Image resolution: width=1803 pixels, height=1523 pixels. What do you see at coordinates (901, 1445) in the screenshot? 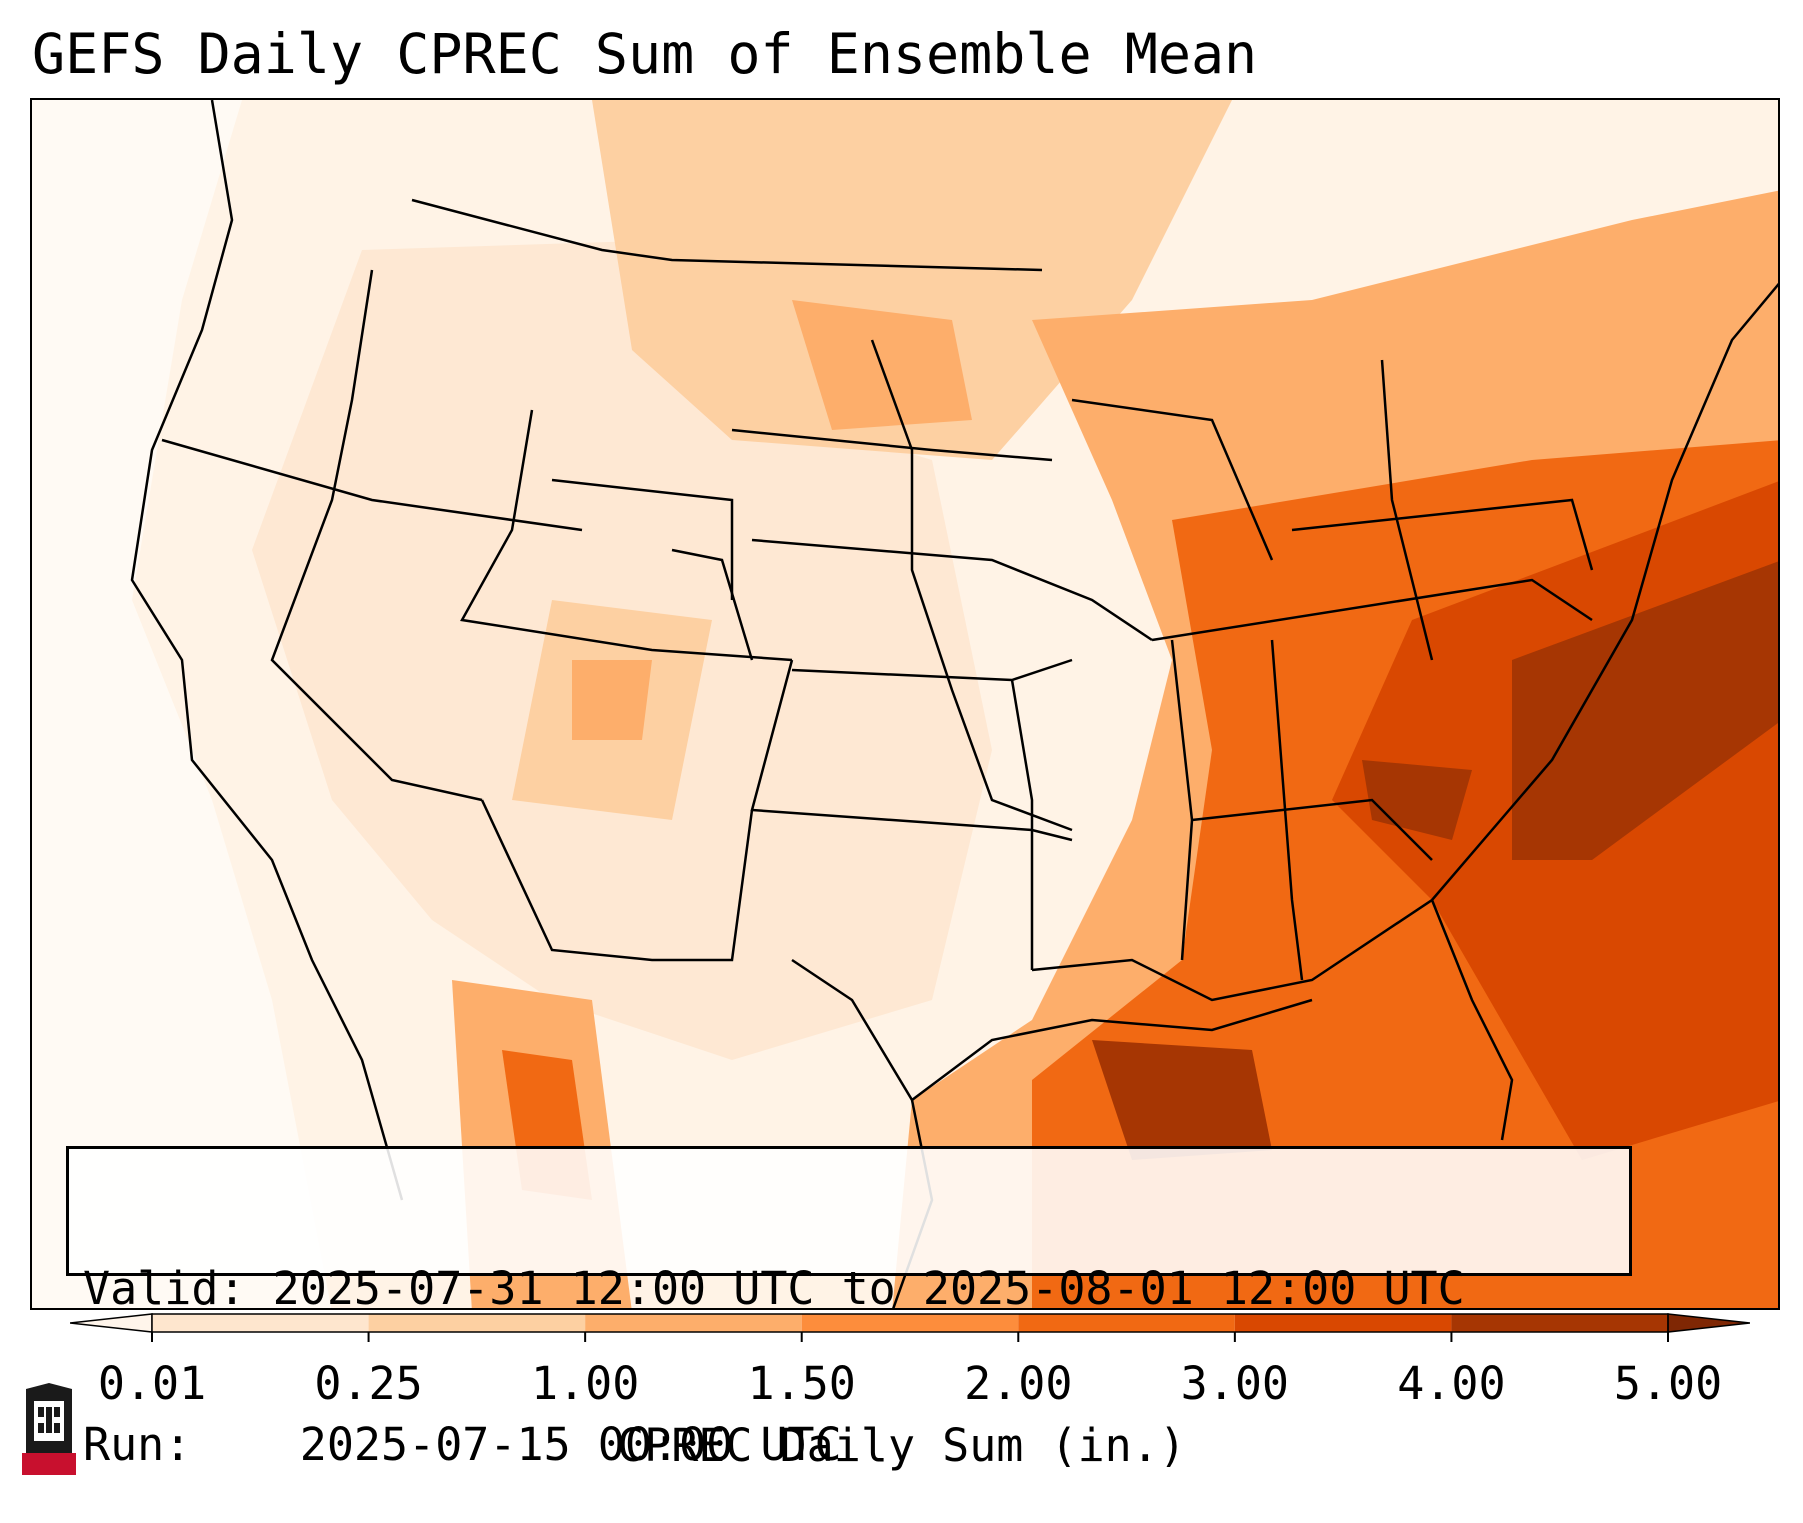
I see `colorbar-label: CPREC Daily Sum (in.)` at bounding box center [901, 1445].